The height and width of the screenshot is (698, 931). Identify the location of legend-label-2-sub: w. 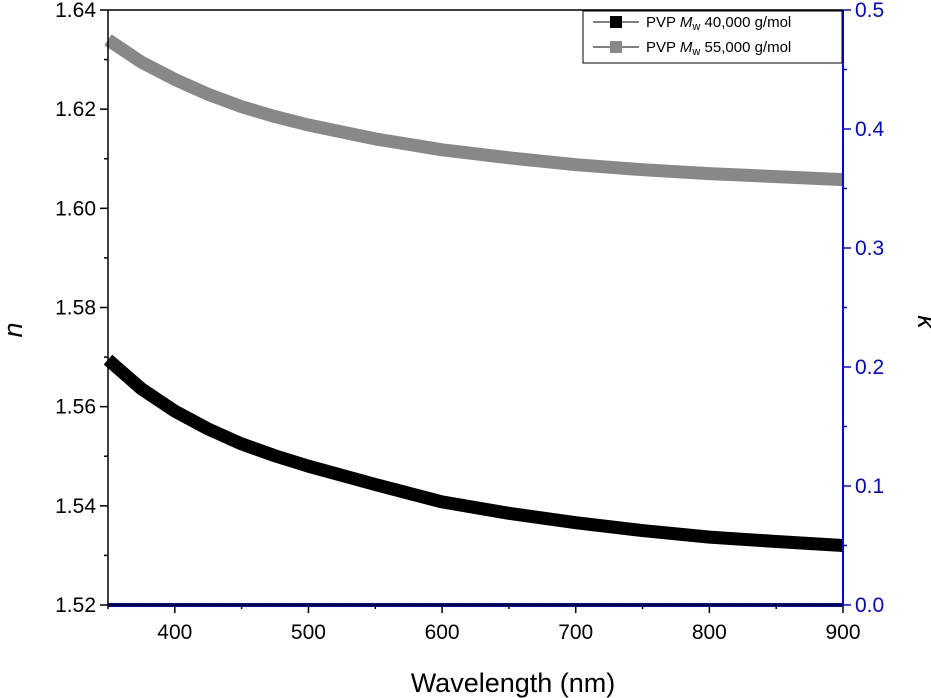
(695, 52).